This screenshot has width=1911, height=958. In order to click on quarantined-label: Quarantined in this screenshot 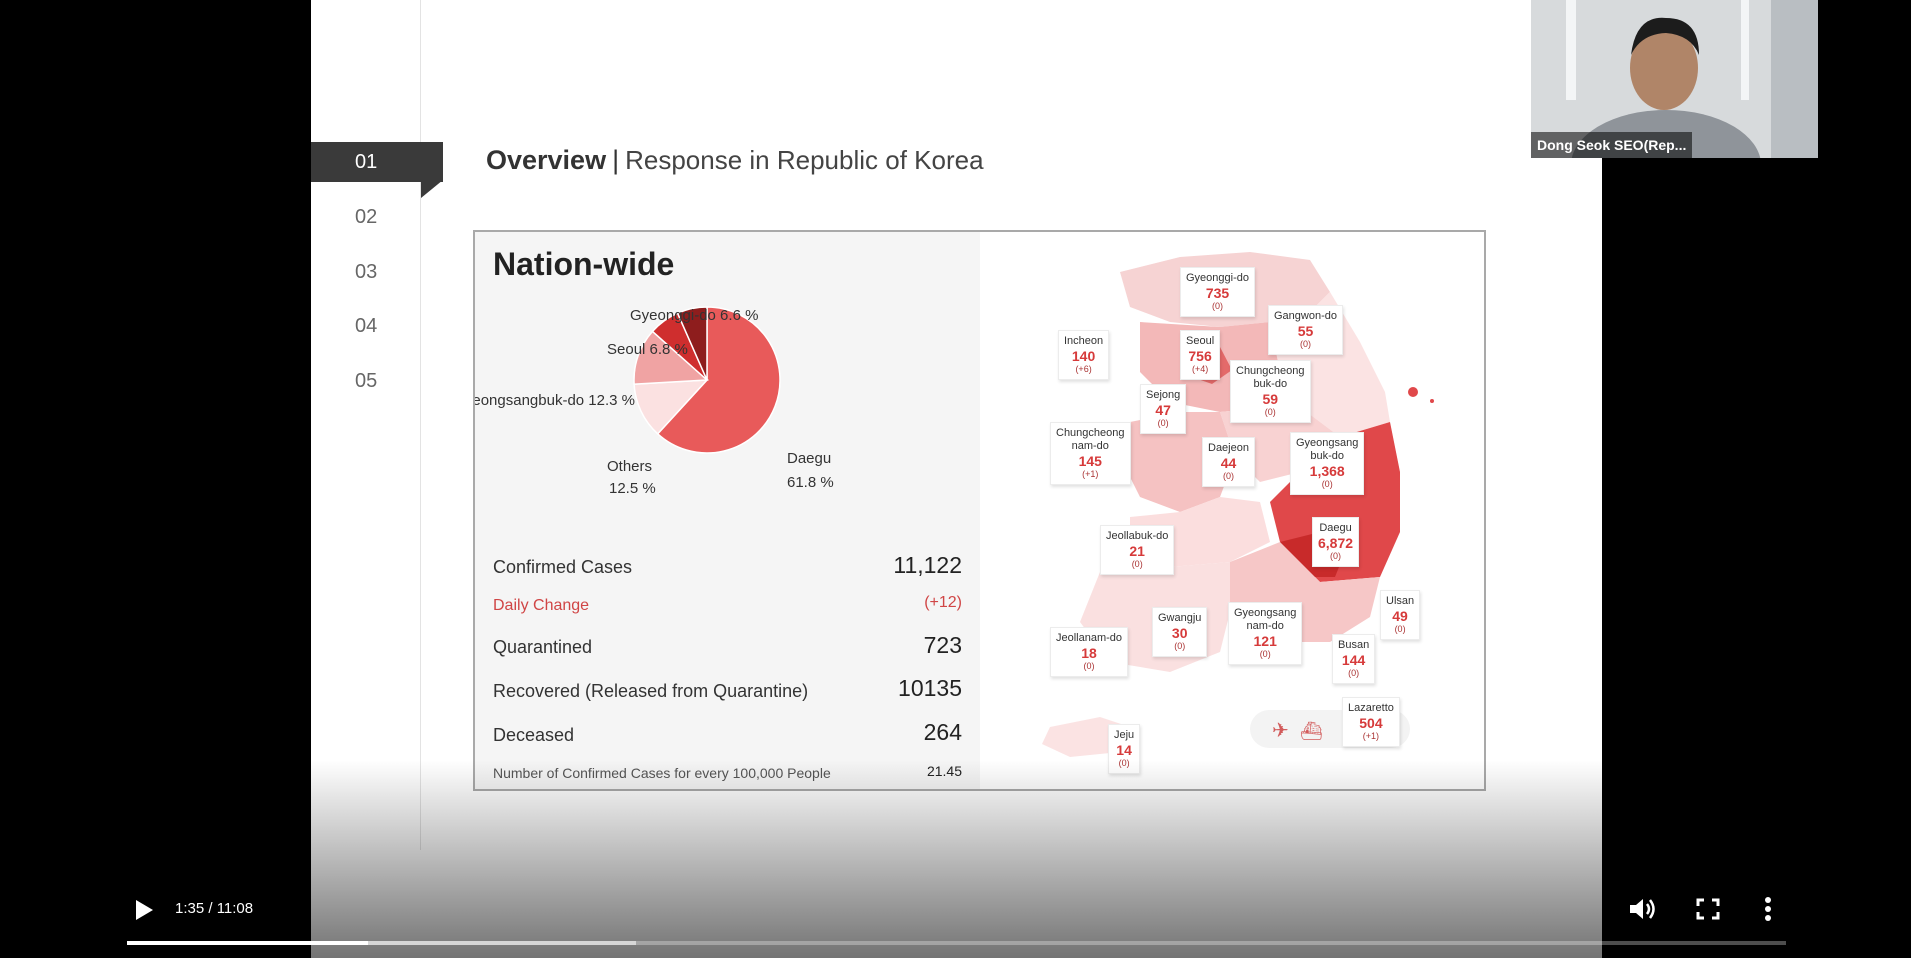, I will do `click(543, 647)`.